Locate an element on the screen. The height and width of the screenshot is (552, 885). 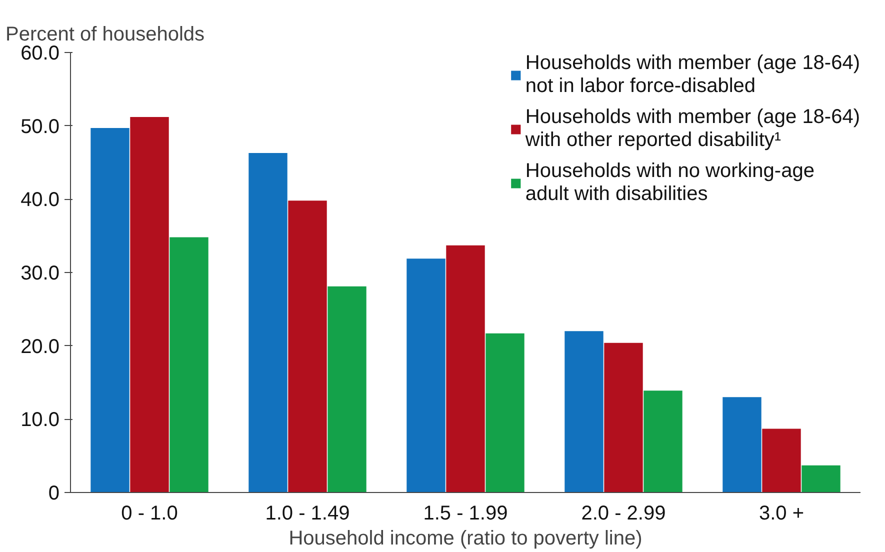
x-tick-label: 2.0 - 2.99 is located at coordinates (623, 513).